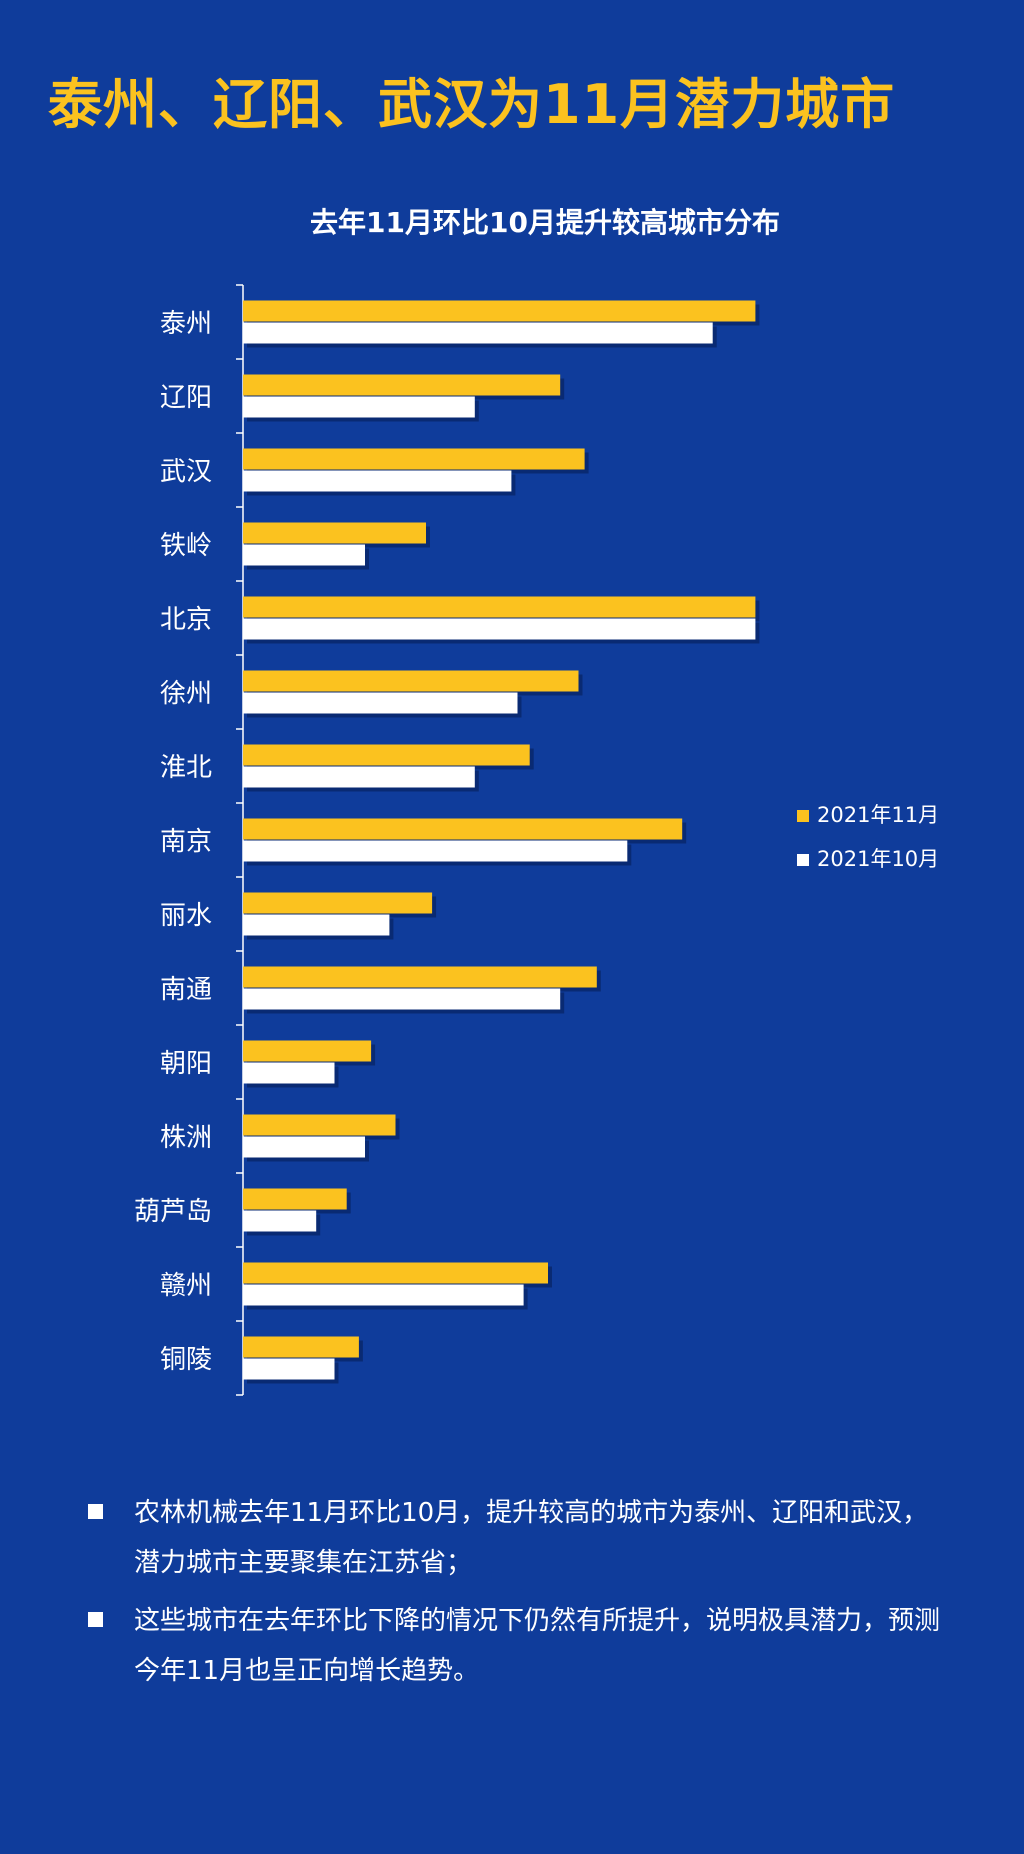 The width and height of the screenshot is (1024, 1854). Describe the element at coordinates (240, 840) in the screenshot. I see `chart-axis` at that location.